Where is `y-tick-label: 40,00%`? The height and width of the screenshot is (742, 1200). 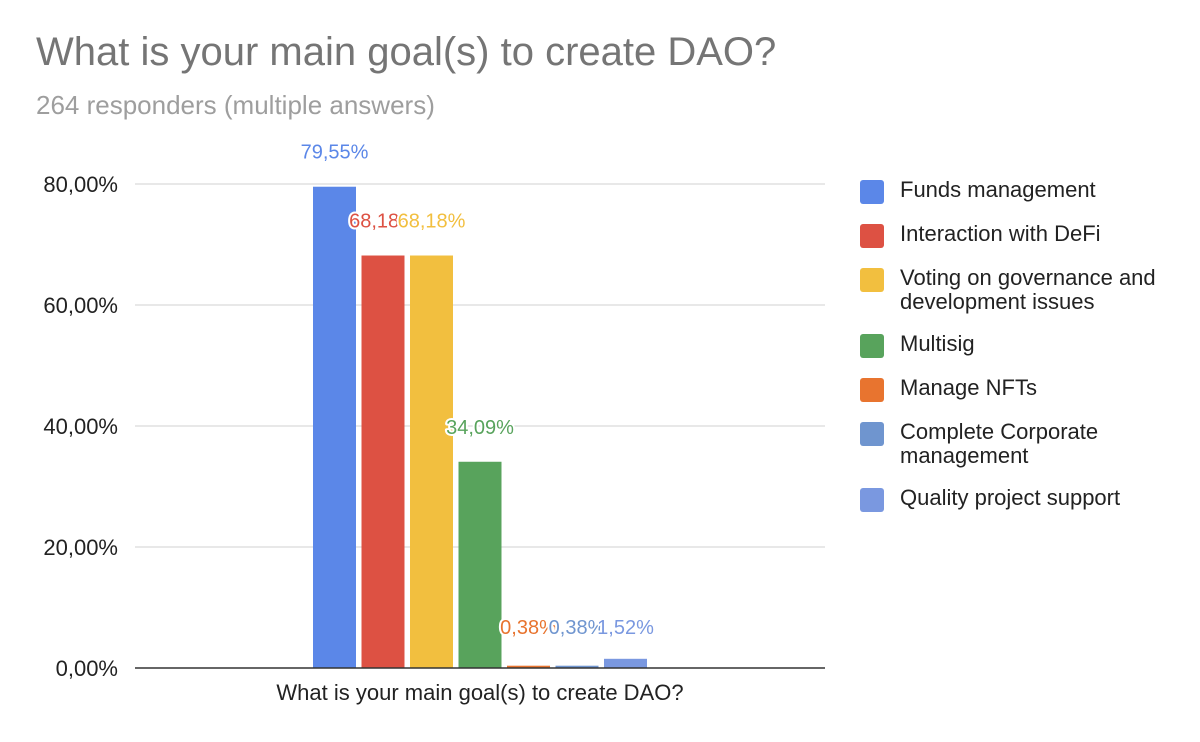
y-tick-label: 40,00% is located at coordinates (80, 426).